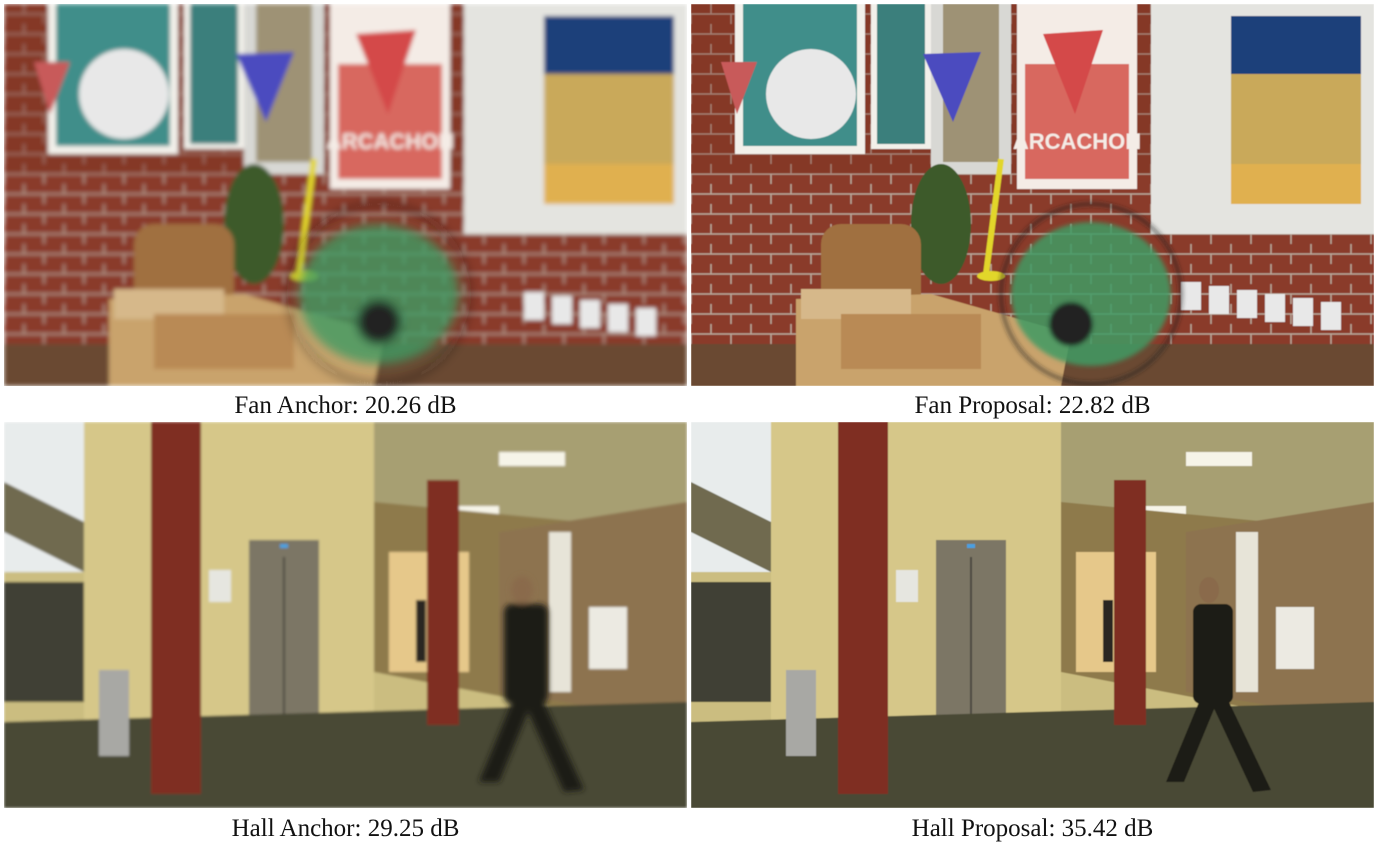 Image resolution: width=1379 pixels, height=846 pixels. What do you see at coordinates (345, 405) in the screenshot?
I see `caption-fan-anchor: Fan Anchor: 20.26 dB` at bounding box center [345, 405].